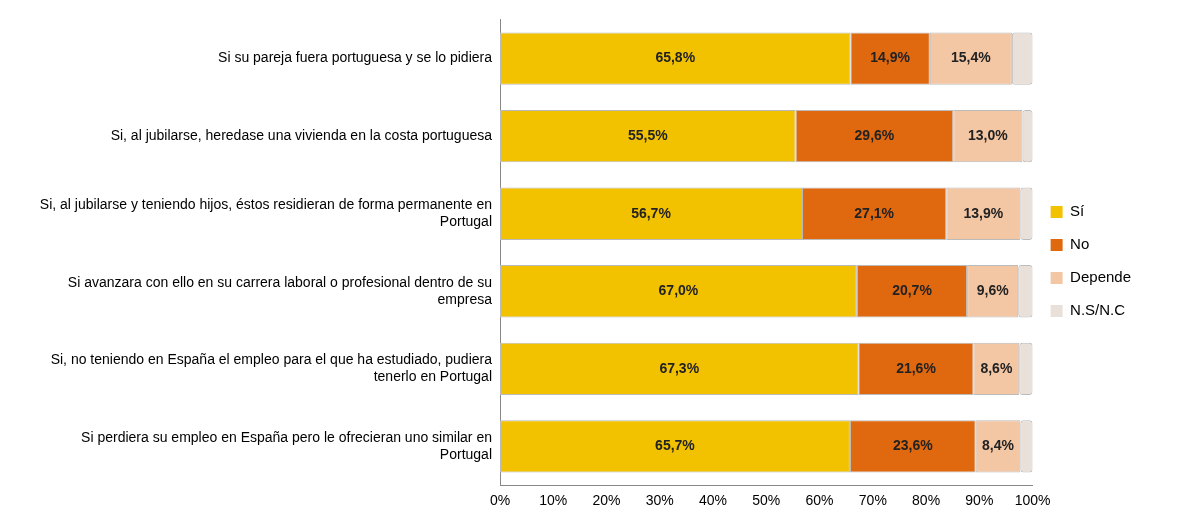 The width and height of the screenshot is (1181, 518). What do you see at coordinates (679, 367) in the screenshot?
I see `data-label: 67,3%` at bounding box center [679, 367].